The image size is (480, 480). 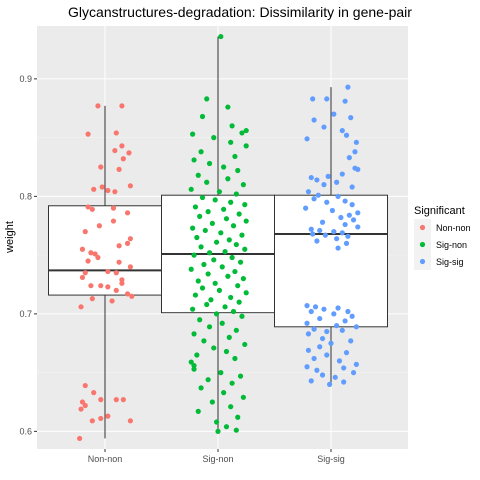 What do you see at coordinates (331, 236) in the screenshot?
I see `boxplot-sig-sig` at bounding box center [331, 236].